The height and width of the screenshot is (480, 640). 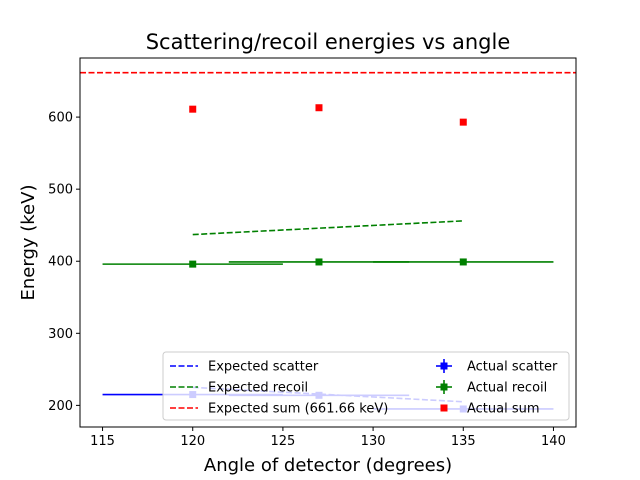 I want to click on legend-label: Expected scatter, so click(x=263, y=367).